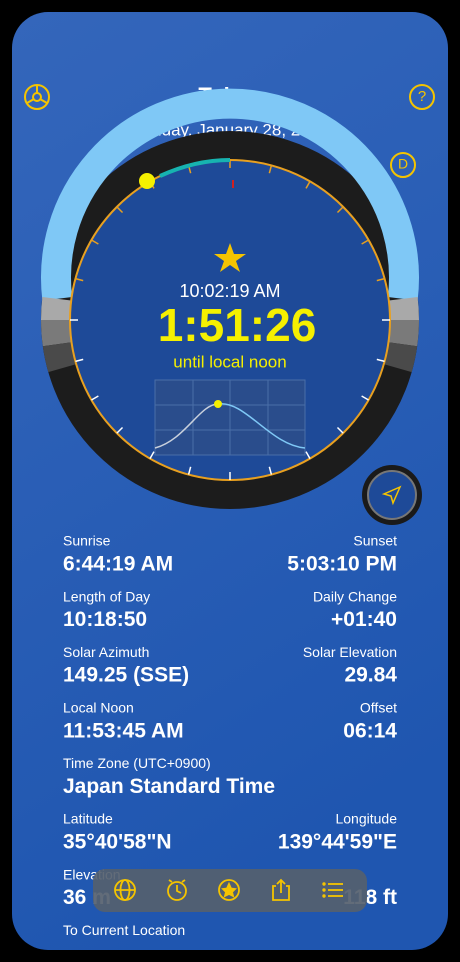  I want to click on alarm-button, so click(177, 890).